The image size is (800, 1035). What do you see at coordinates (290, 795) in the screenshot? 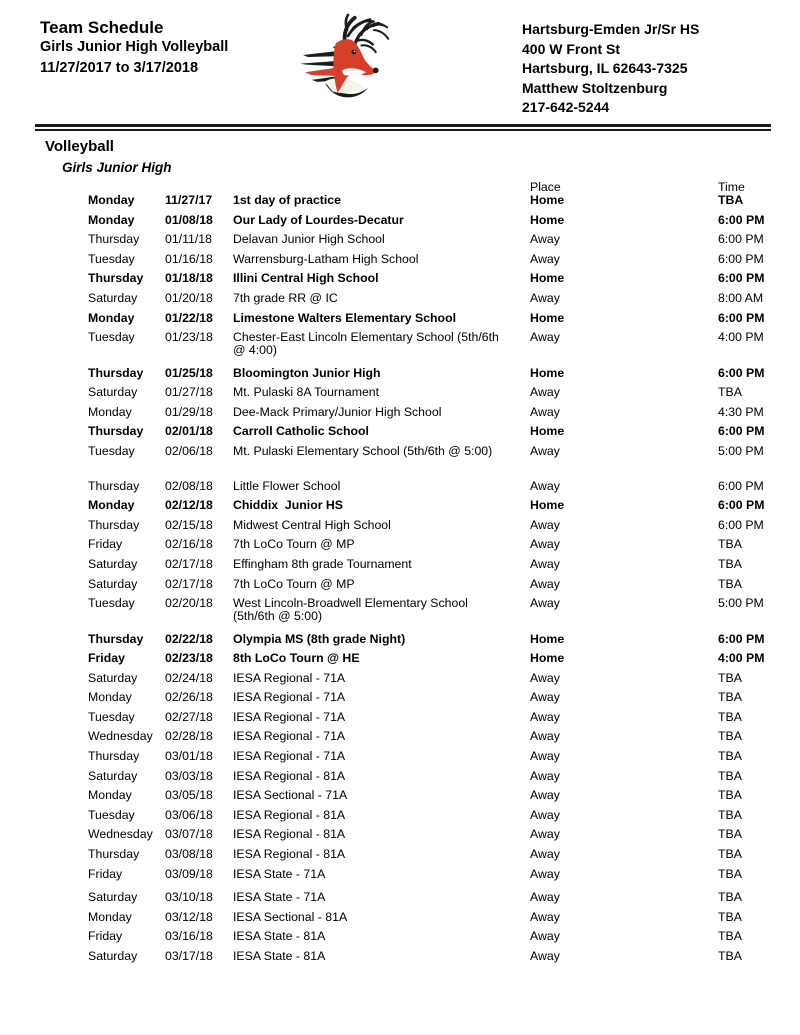
I see `cell-event: IESA Sectional - 71A` at bounding box center [290, 795].